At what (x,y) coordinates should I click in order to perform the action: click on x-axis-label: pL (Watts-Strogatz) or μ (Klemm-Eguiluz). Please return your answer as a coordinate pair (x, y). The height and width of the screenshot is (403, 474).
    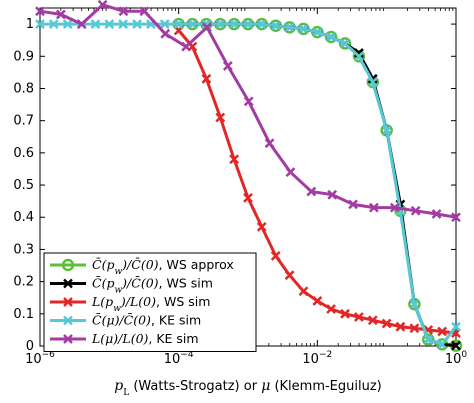
    Looking at the image, I should click on (247, 388).